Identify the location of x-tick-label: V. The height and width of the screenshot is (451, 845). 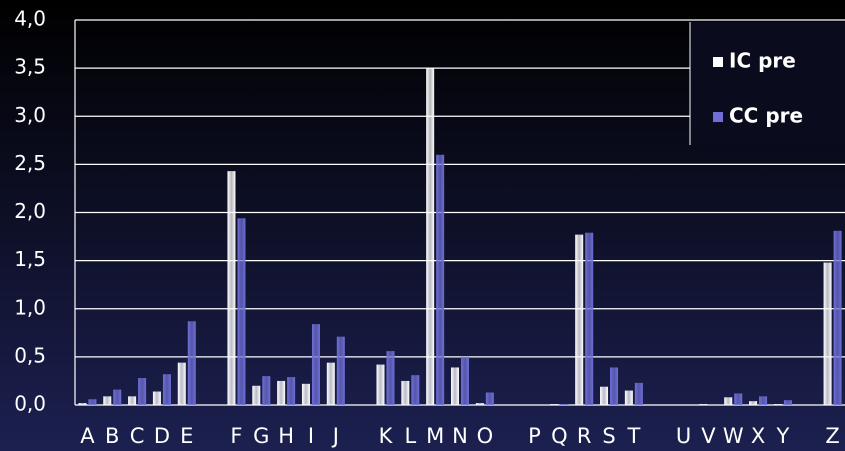
(708, 436).